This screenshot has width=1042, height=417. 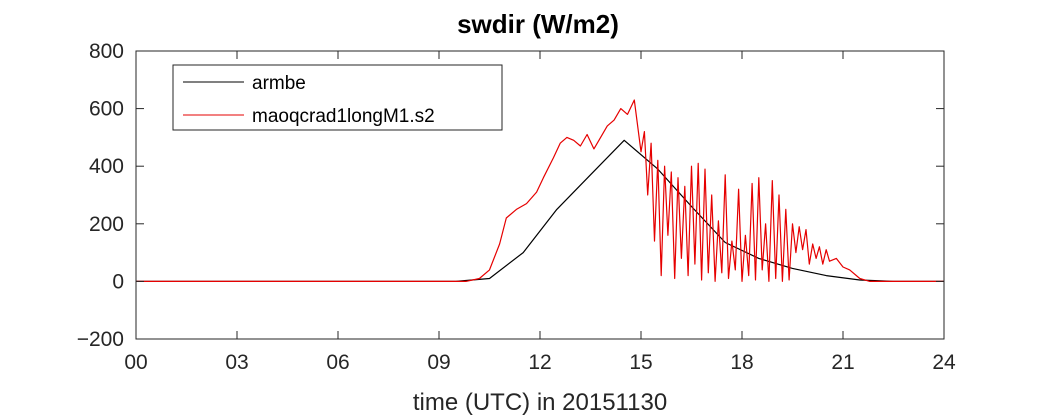 I want to click on x-tick-label: 24, so click(x=944, y=362).